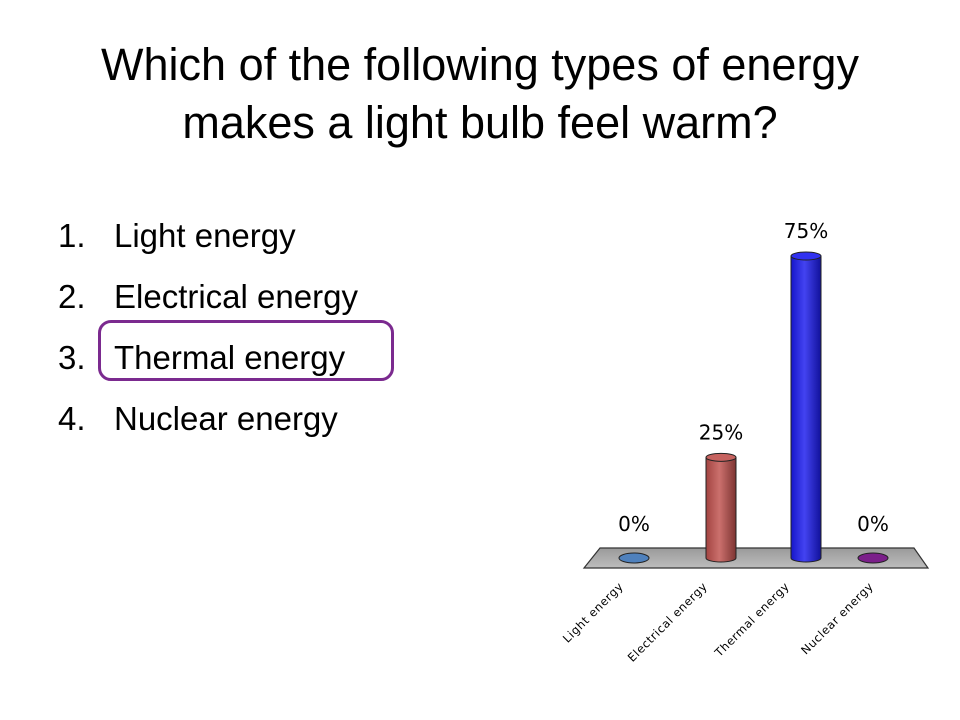 The width and height of the screenshot is (960, 720). I want to click on data-label-nuclear-energy: 0%, so click(873, 524).